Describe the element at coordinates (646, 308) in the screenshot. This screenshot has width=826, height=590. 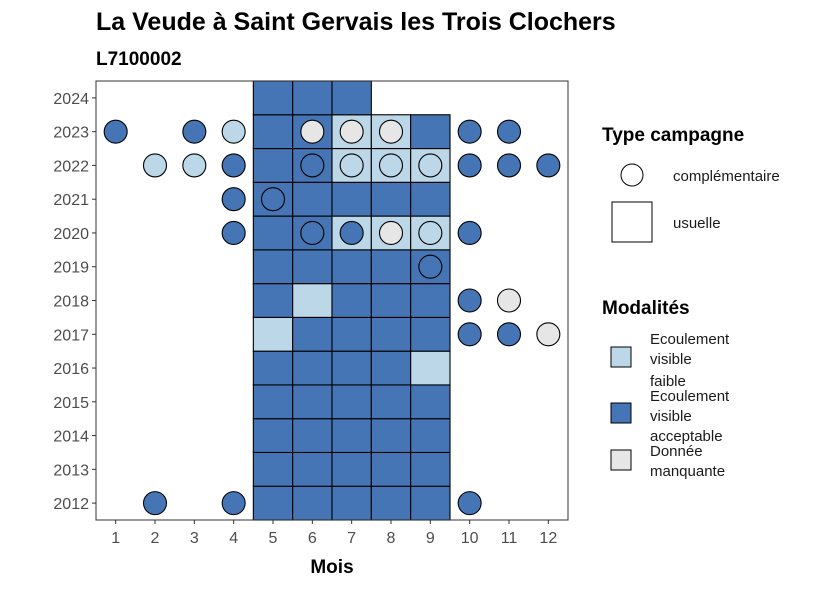
I see `legend-title-modalites: Modalités` at that location.